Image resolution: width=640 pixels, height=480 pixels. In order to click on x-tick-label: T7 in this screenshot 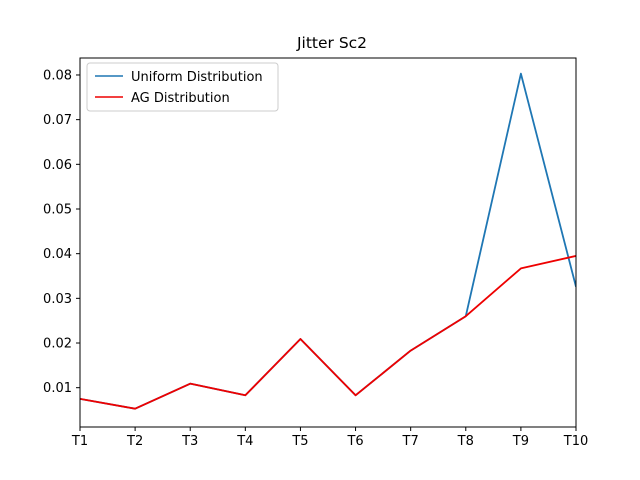, I will do `click(410, 441)`.